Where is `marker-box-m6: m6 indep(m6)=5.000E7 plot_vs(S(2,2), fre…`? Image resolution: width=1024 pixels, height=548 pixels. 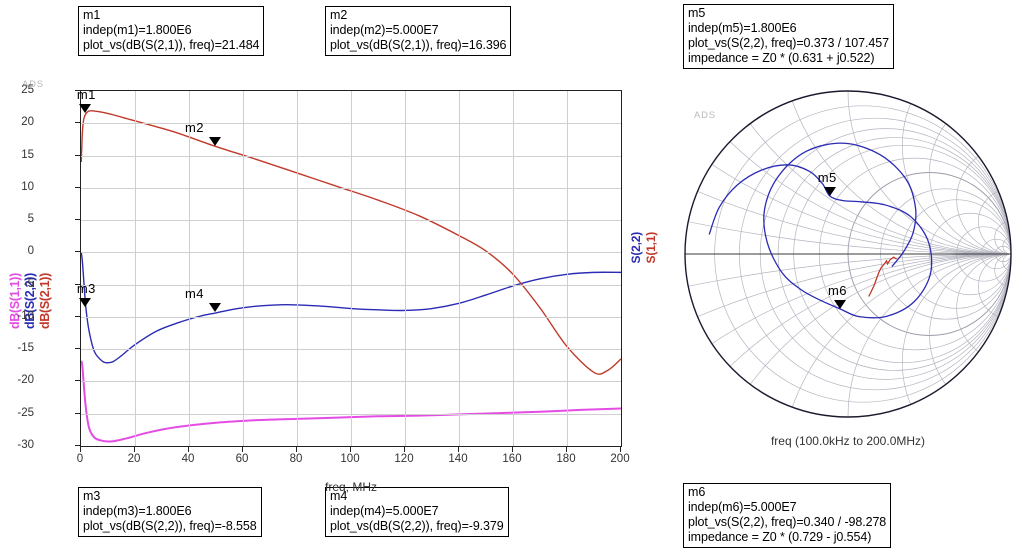
marker-box-m6: m6 indep(m6)=5.000E7 plot_vs(S(2,2), fre… is located at coordinates (787, 515).